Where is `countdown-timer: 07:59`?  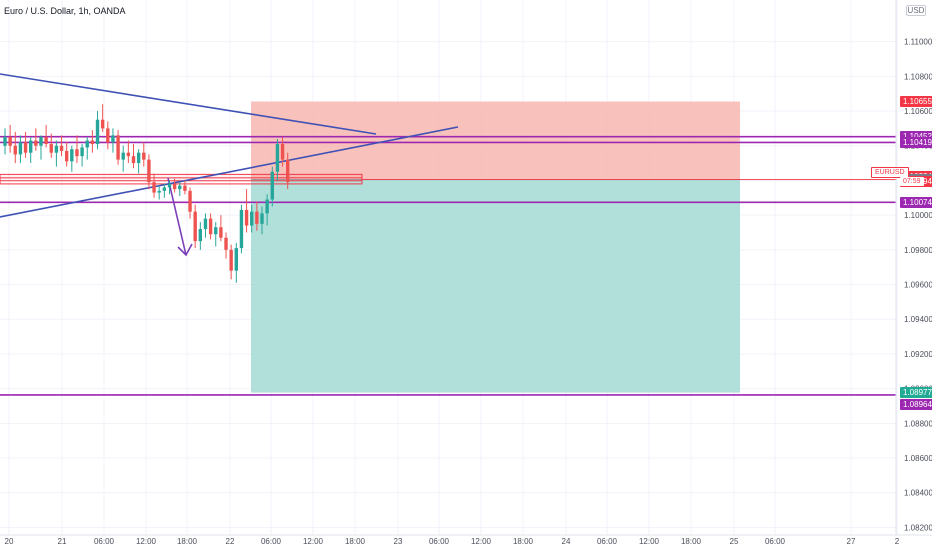
countdown-timer: 07:59 is located at coordinates (912, 181).